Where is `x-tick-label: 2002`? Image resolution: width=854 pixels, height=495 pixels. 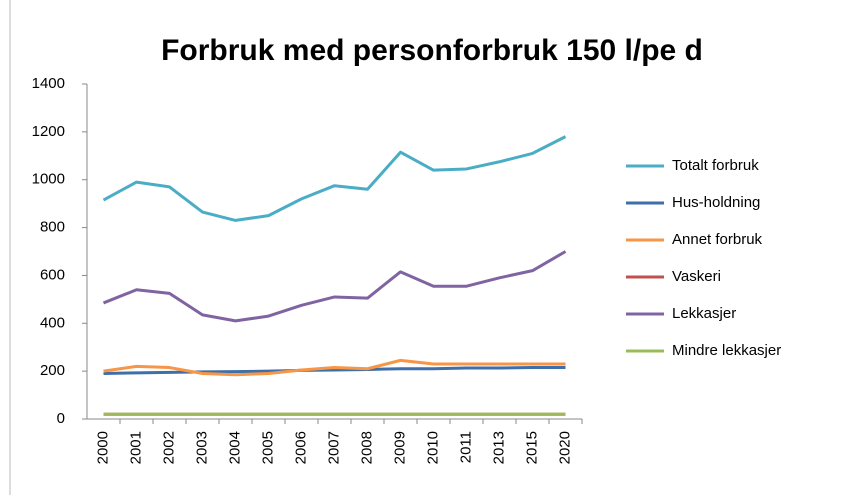
x-tick-label: 2002 is located at coordinates (168, 447).